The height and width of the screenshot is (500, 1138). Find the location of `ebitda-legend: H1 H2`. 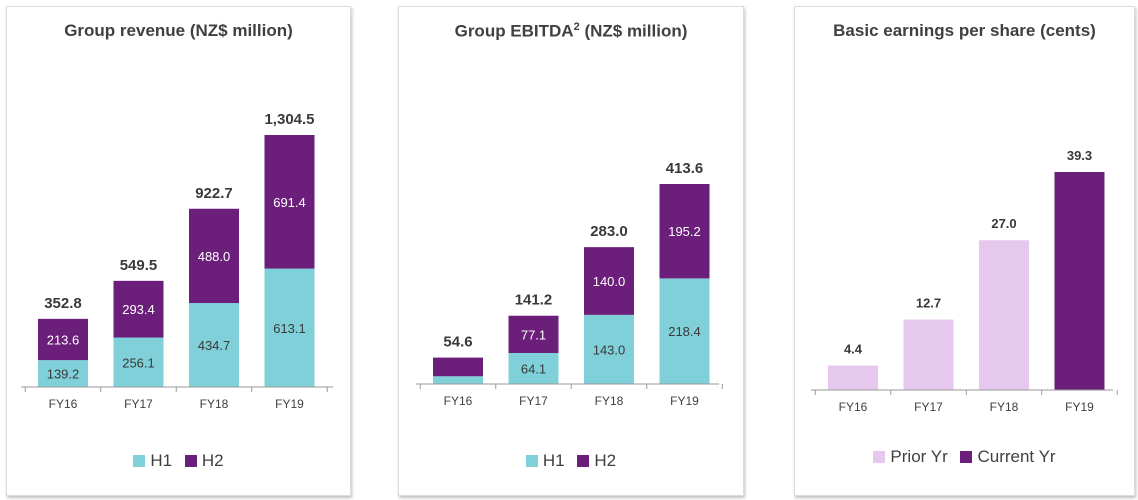

ebitda-legend: H1 H2 is located at coordinates (571, 461).